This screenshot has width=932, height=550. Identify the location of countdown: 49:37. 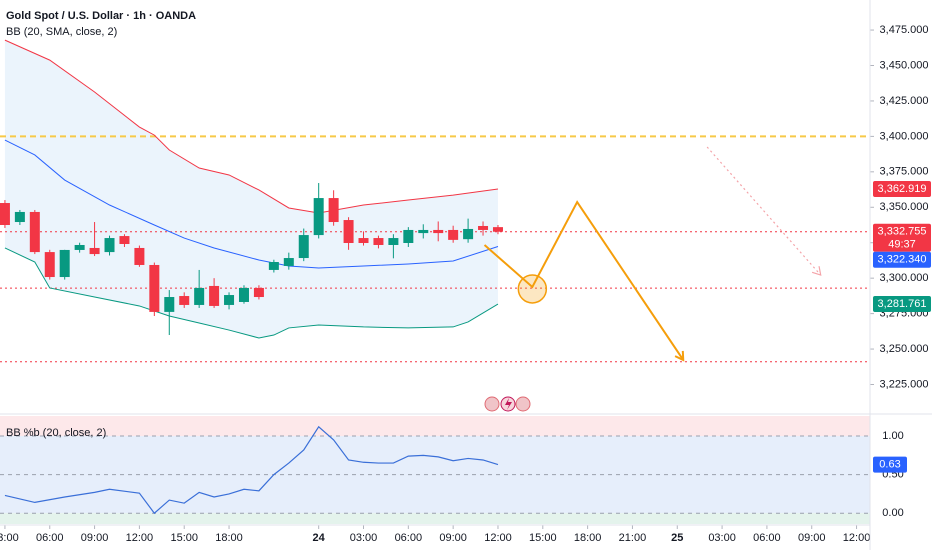
(902, 245).